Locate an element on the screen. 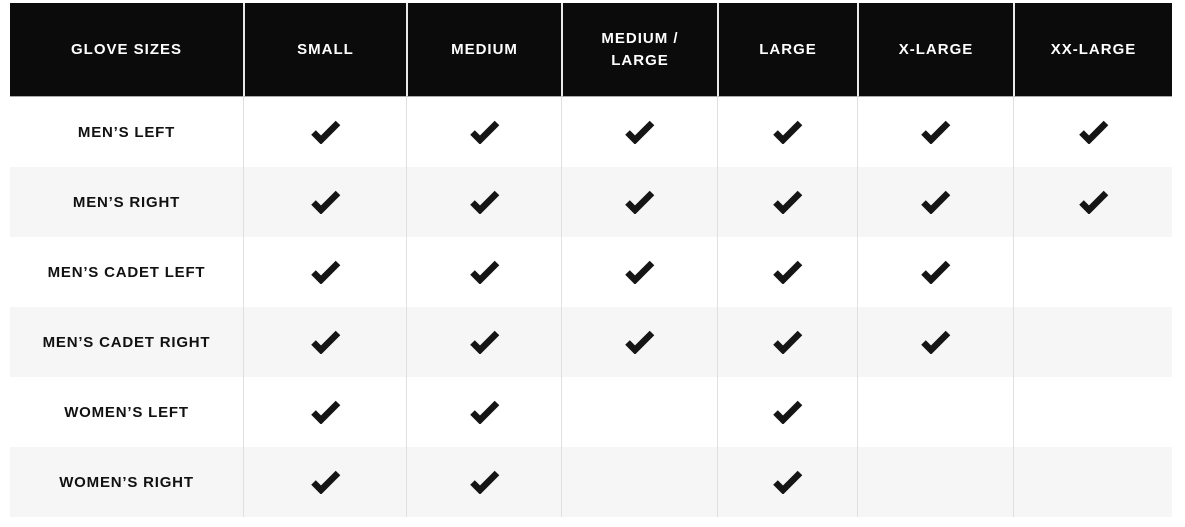 Image resolution: width=1185 pixels, height=527 pixels. row-label: WOMEN’S RIGHT is located at coordinates (126, 482).